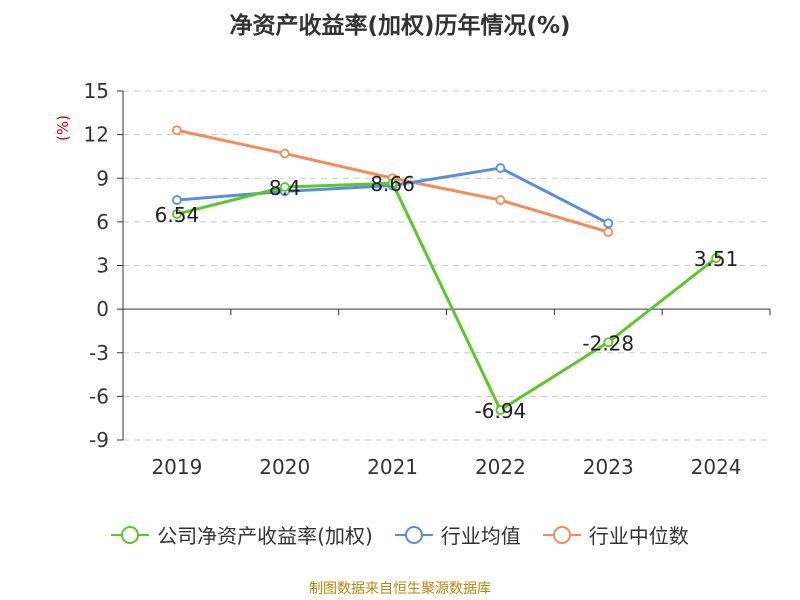 This screenshot has height=600, width=800. Describe the element at coordinates (102, 309) in the screenshot. I see `y-tick-label: 0` at that location.